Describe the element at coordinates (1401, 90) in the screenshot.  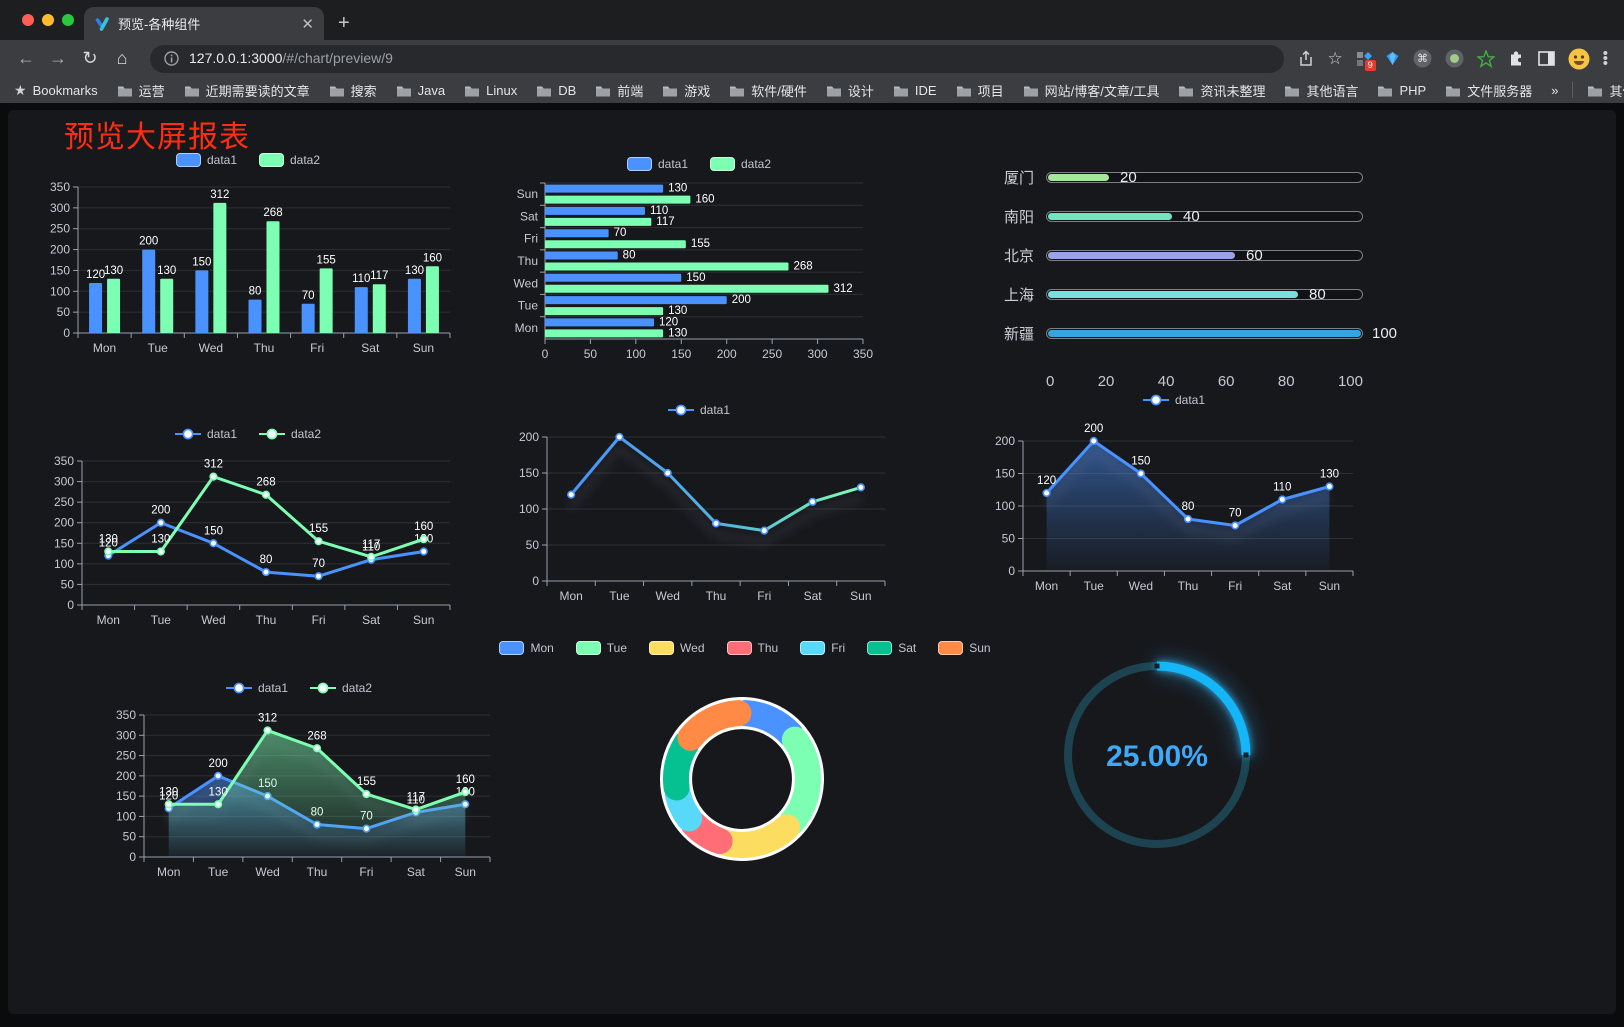
I see `bookmark-folder: PHP` at that location.